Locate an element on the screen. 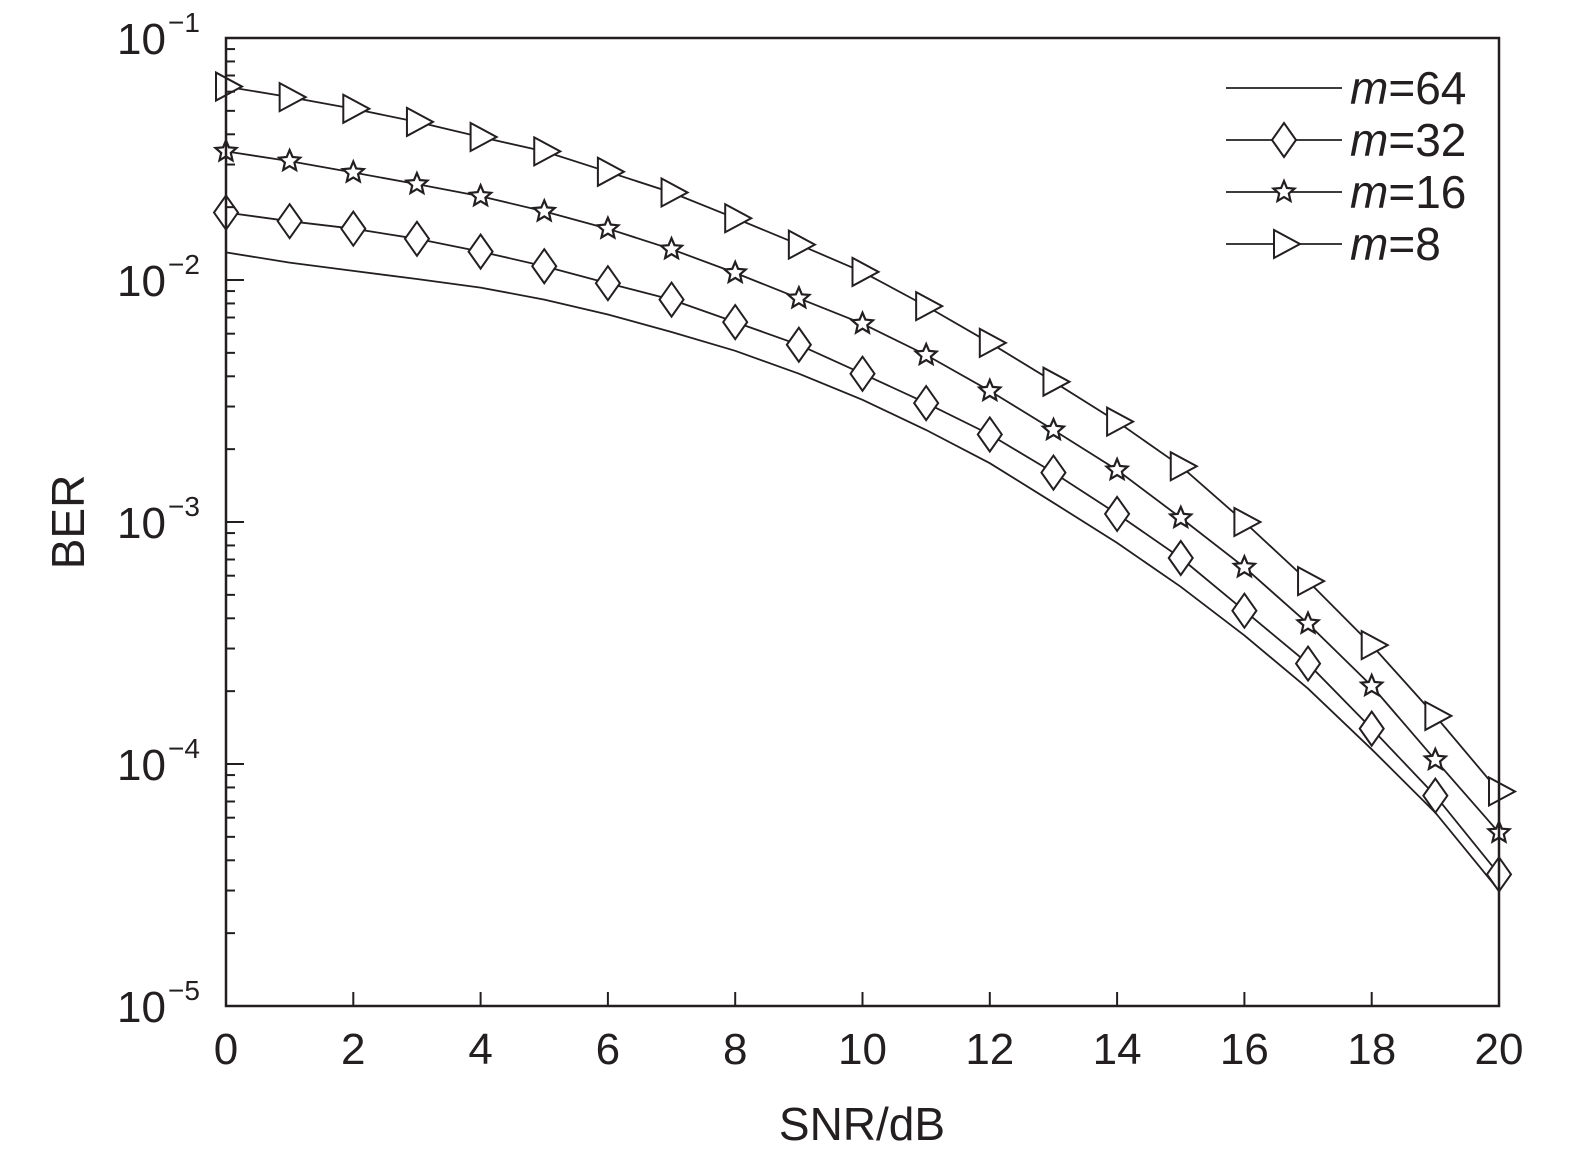 The width and height of the screenshot is (1575, 1163). legend-entry: m=32 is located at coordinates (1346, 140).